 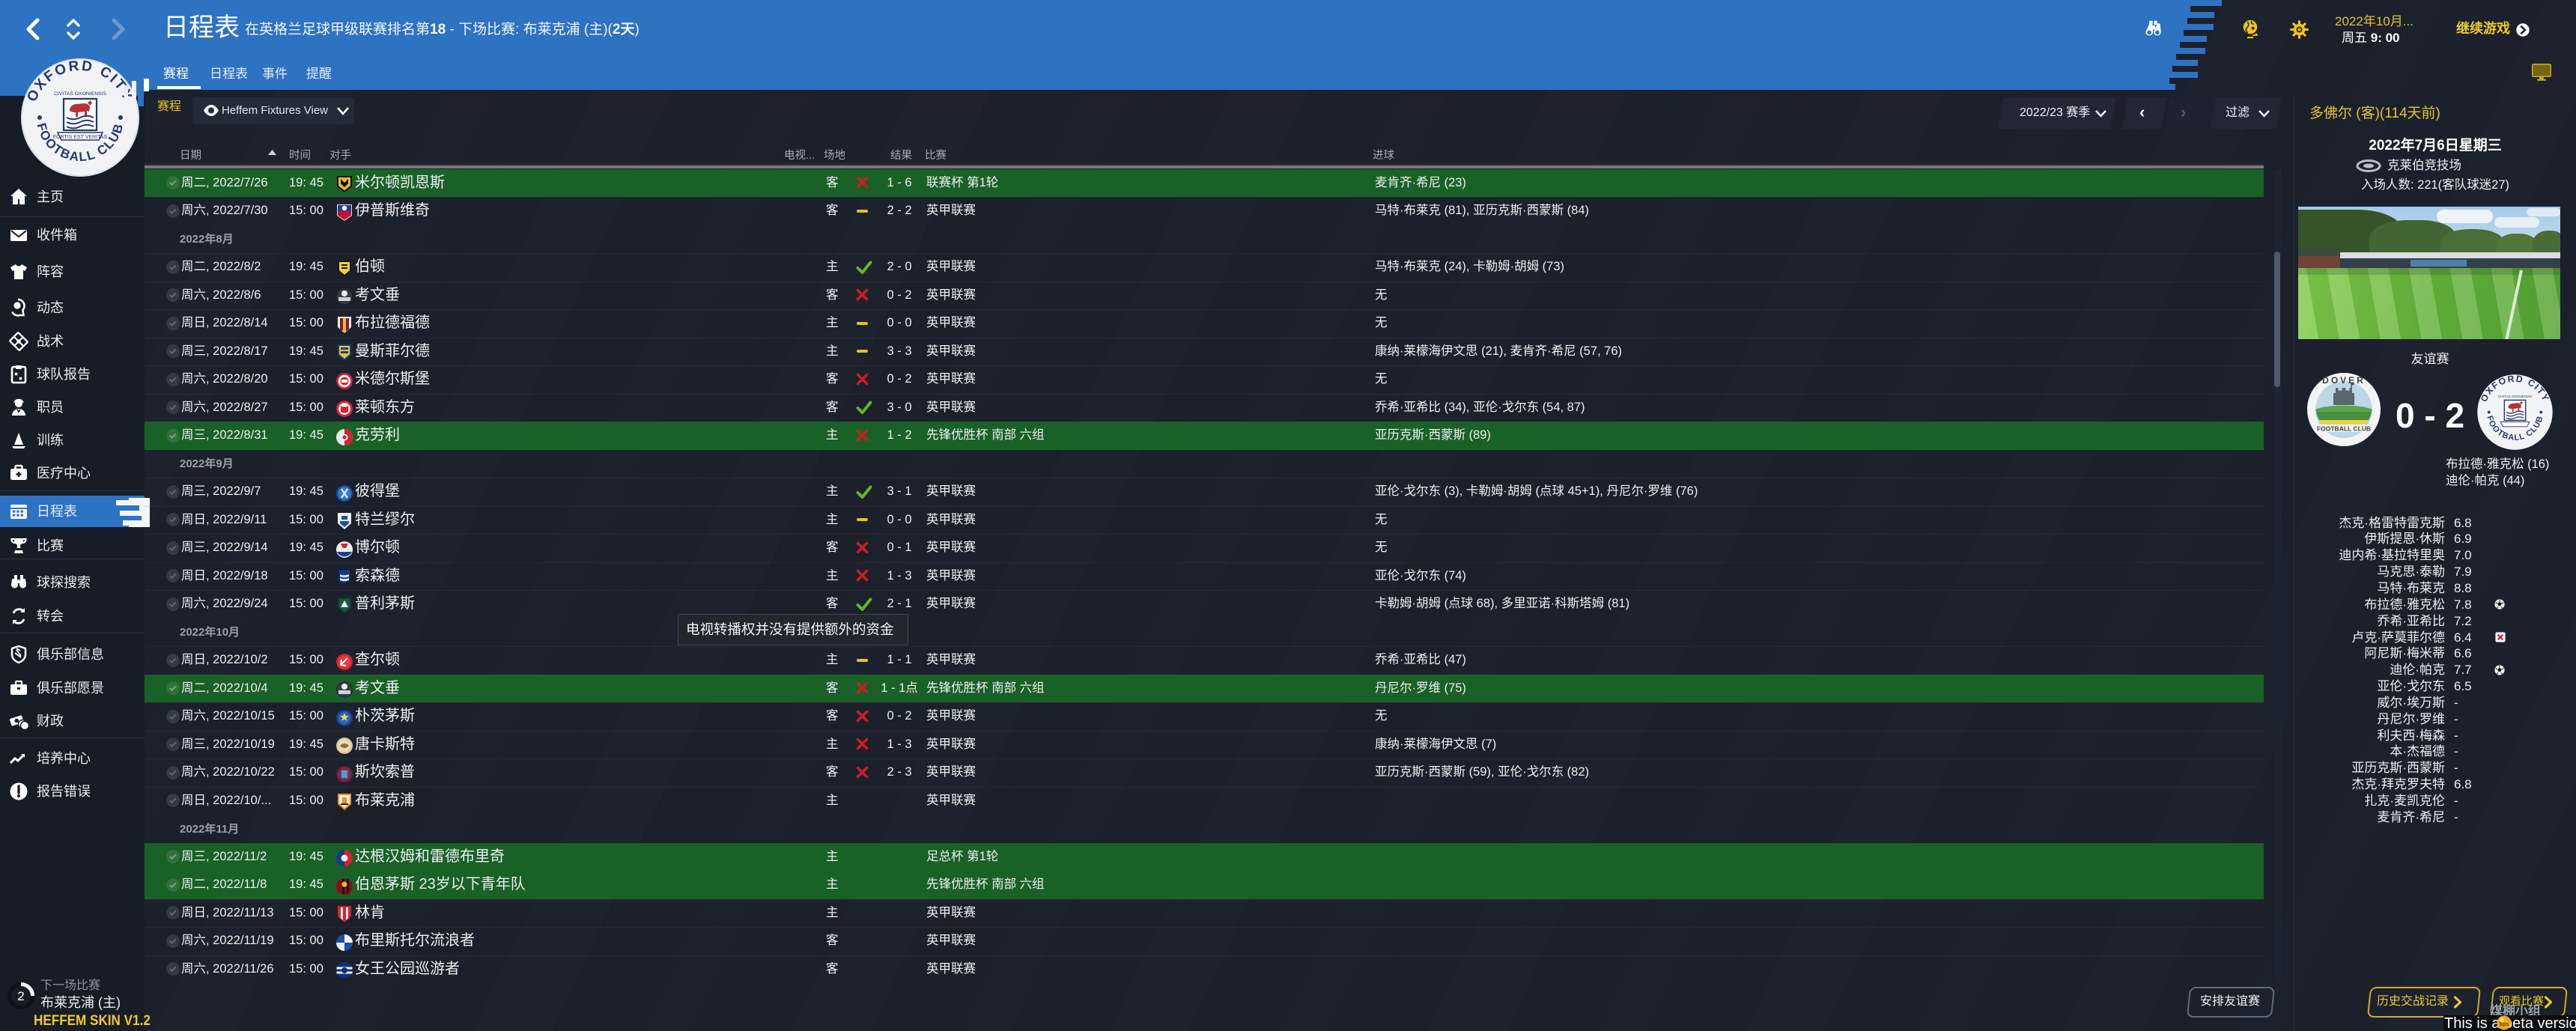 What do you see at coordinates (80, 137) in the screenshot?
I see `svg-text: FORTIS EST VERITAS` at bounding box center [80, 137].